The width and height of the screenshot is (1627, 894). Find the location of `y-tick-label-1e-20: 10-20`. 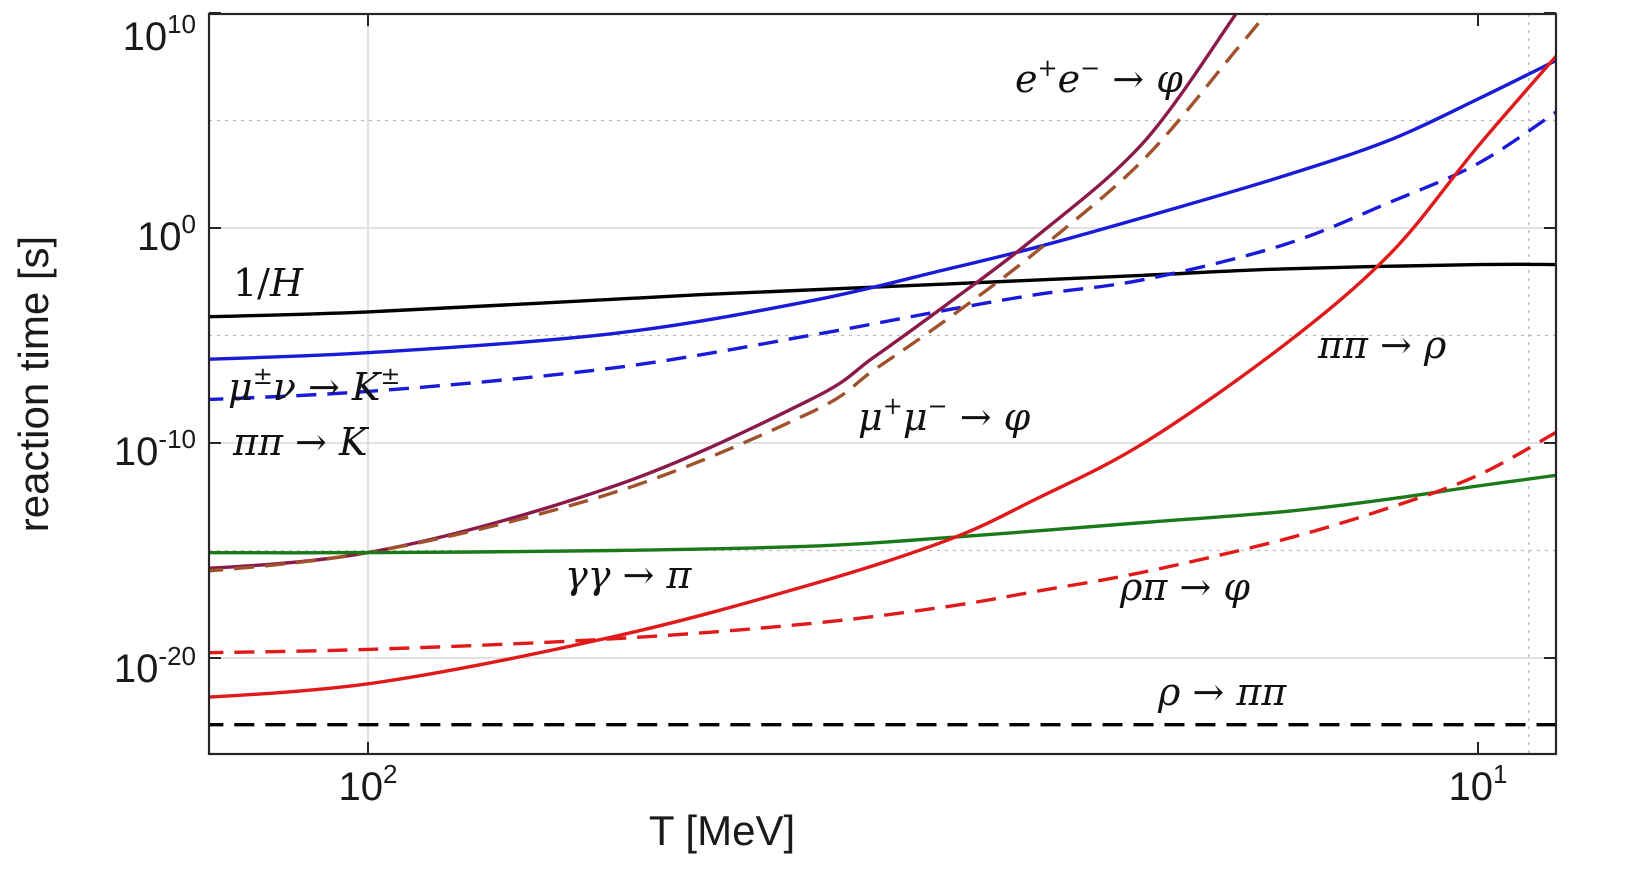

y-tick-label-1e-20: 10-20 is located at coordinates (155, 666).